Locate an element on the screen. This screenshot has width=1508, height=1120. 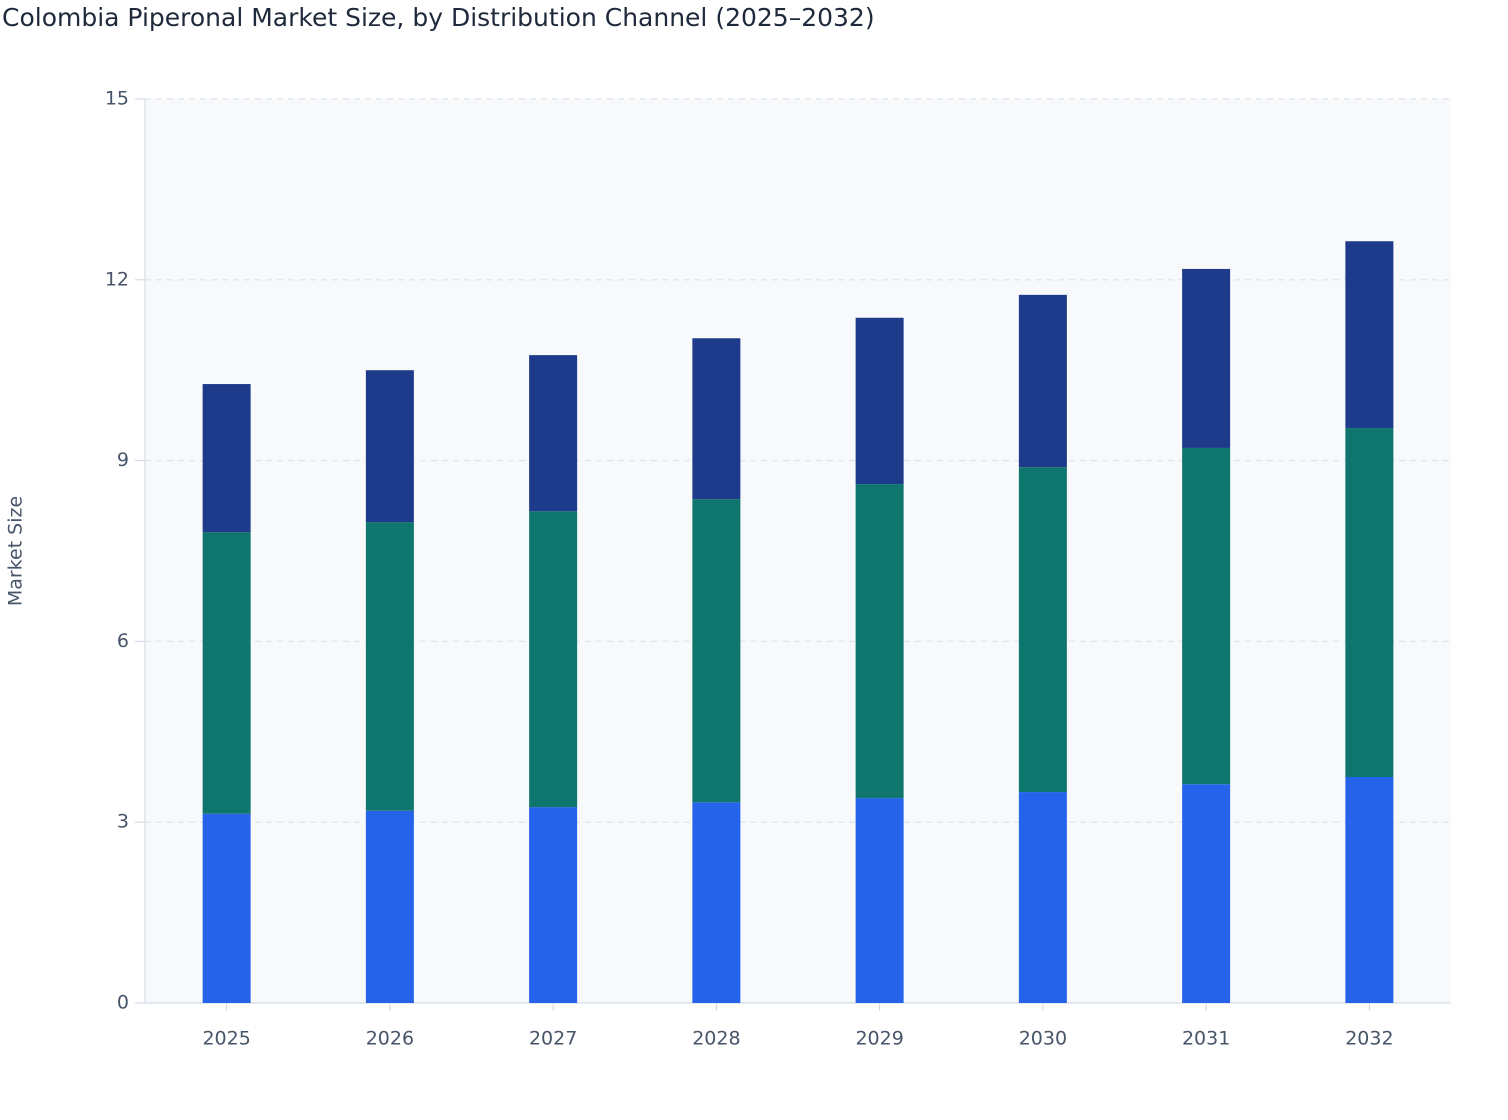
x-tick-label: 2031 is located at coordinates (1206, 1039).